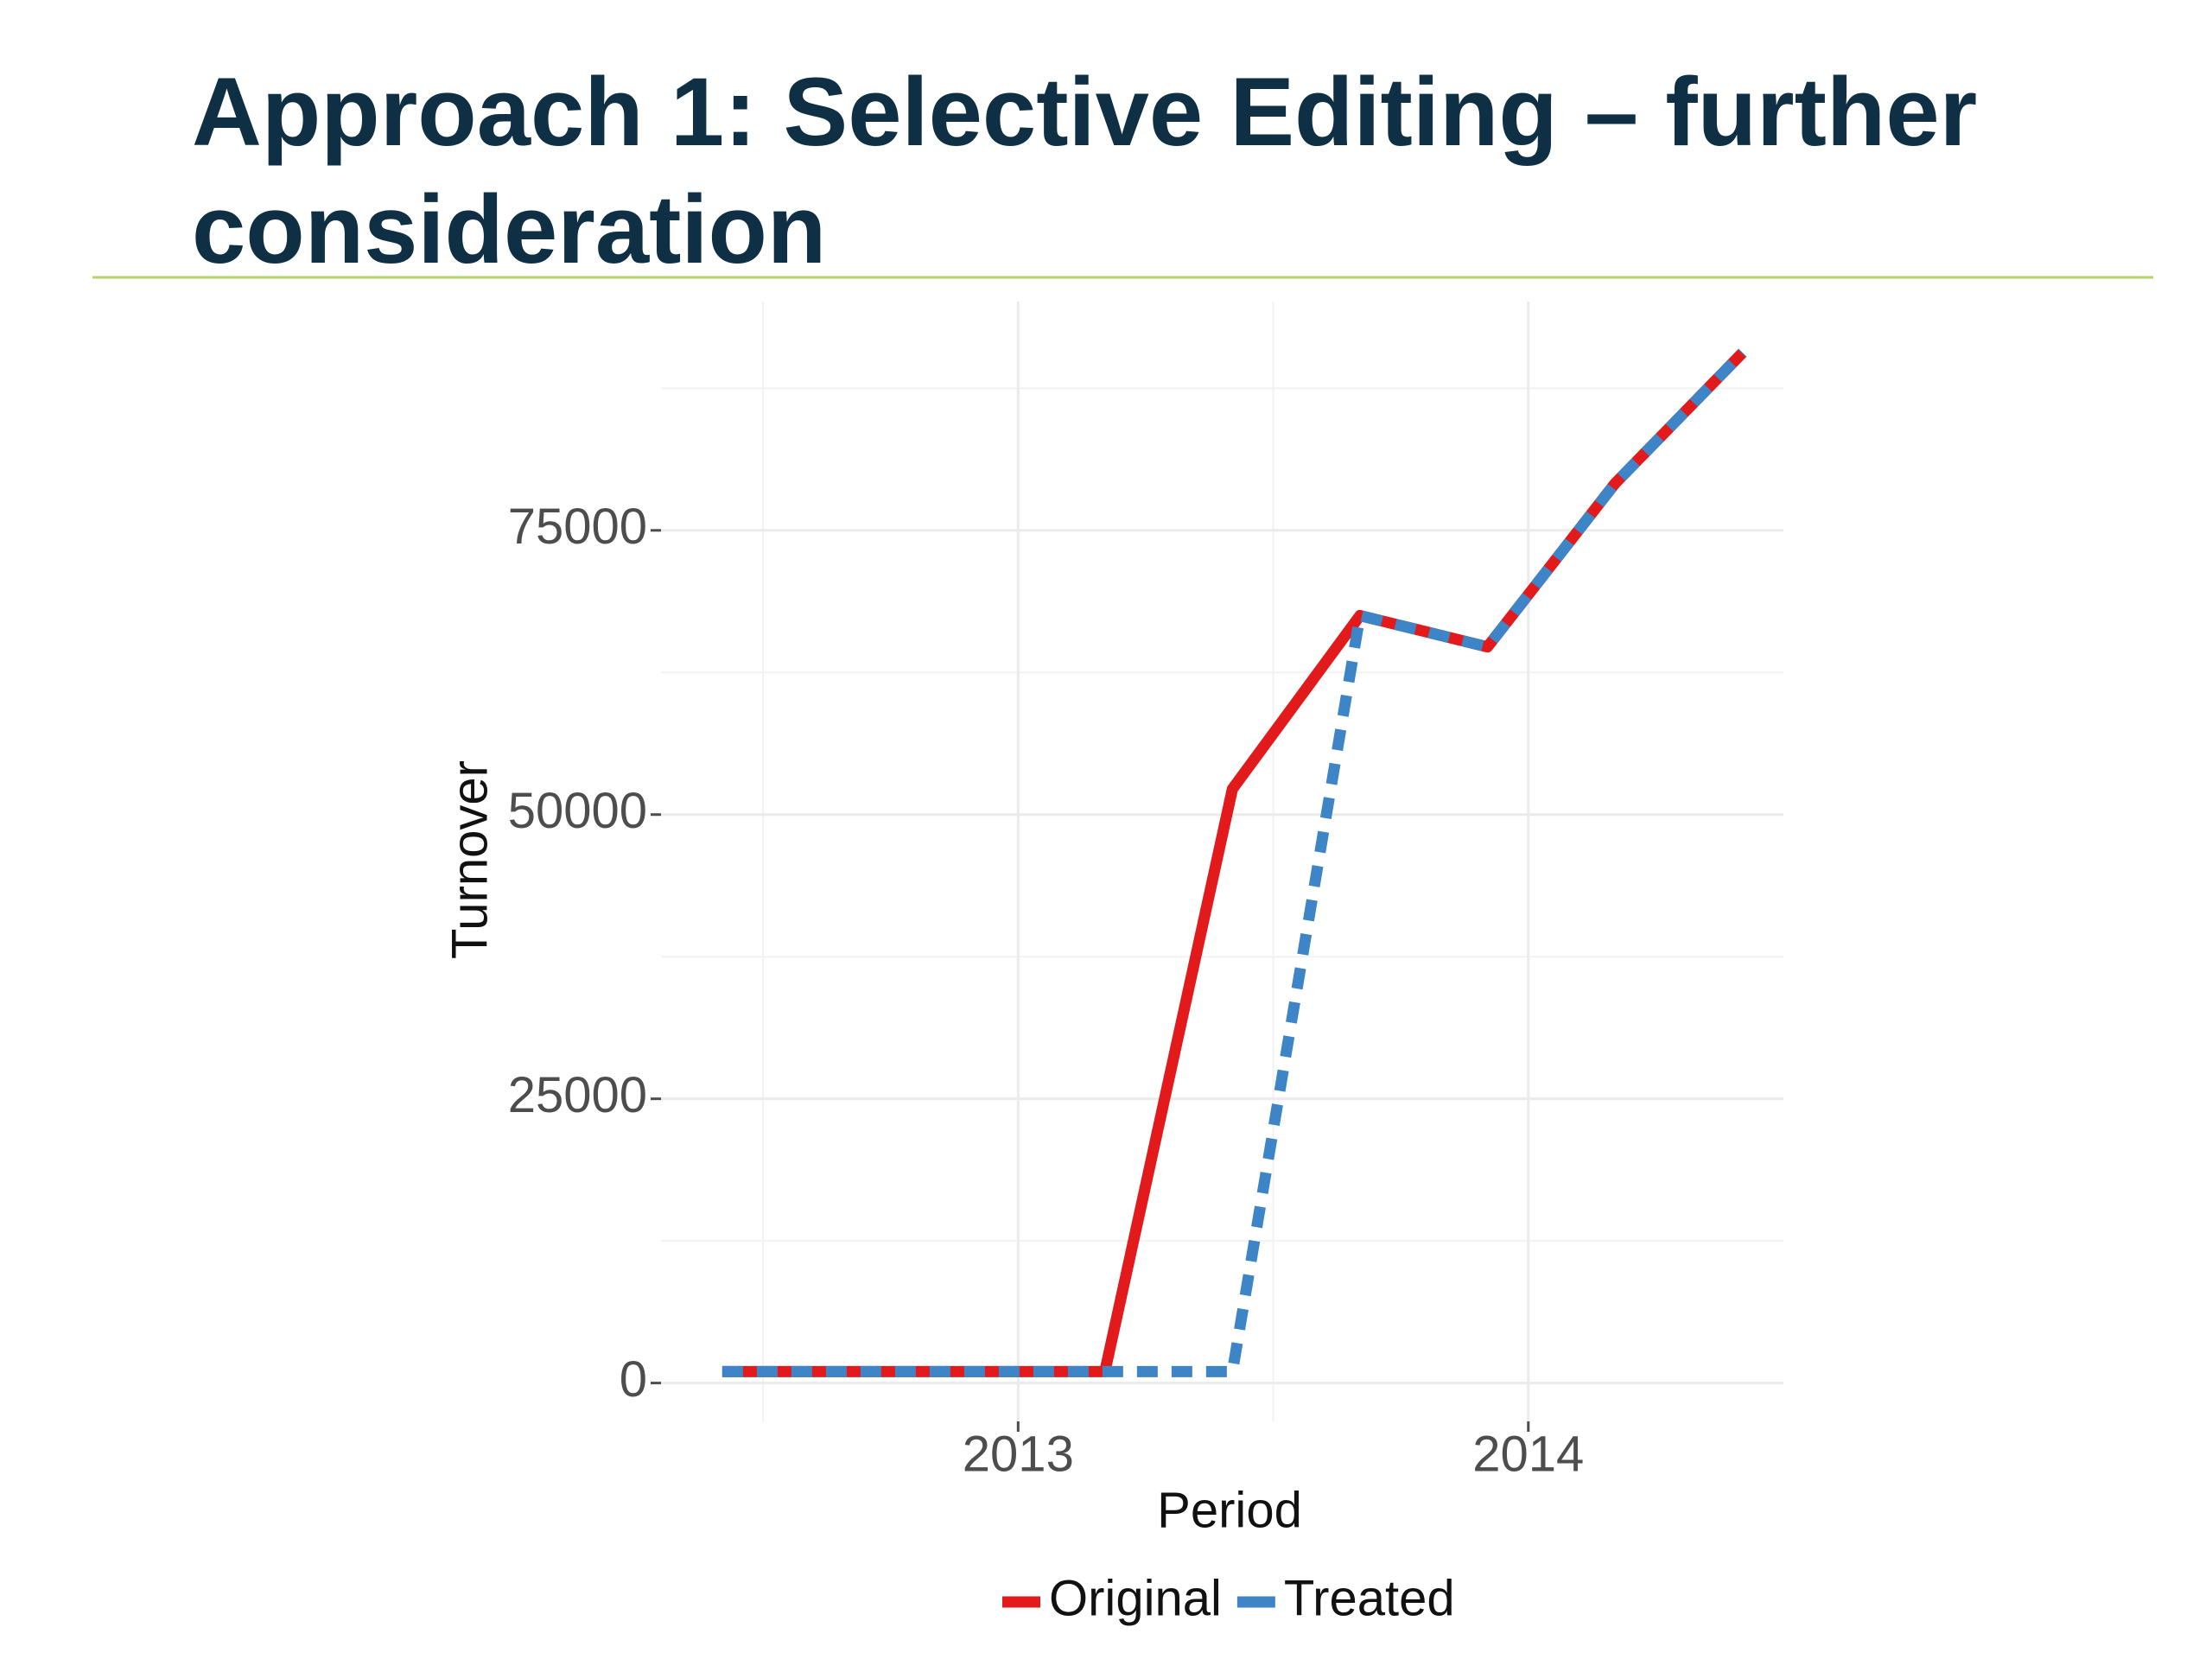 The height and width of the screenshot is (1659, 2212). What do you see at coordinates (577, 527) in the screenshot?
I see `y-tick-label: 75000` at bounding box center [577, 527].